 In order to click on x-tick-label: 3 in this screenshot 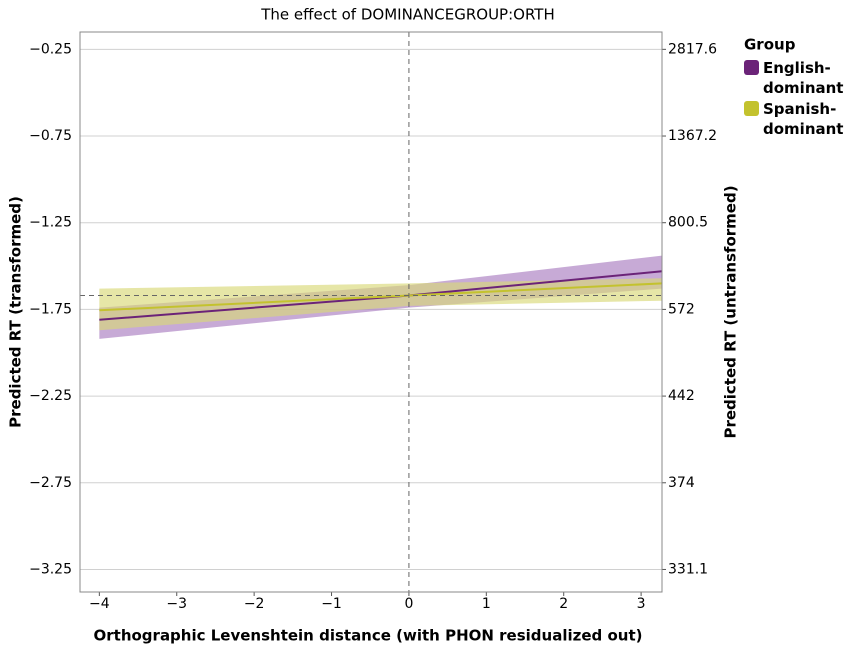, I will do `click(641, 604)`.